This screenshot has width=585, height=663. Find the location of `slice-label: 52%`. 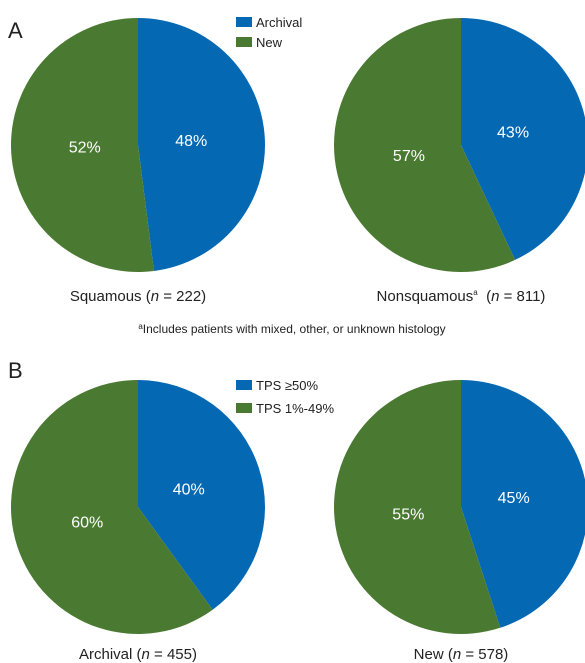

slice-label: 52% is located at coordinates (85, 148).